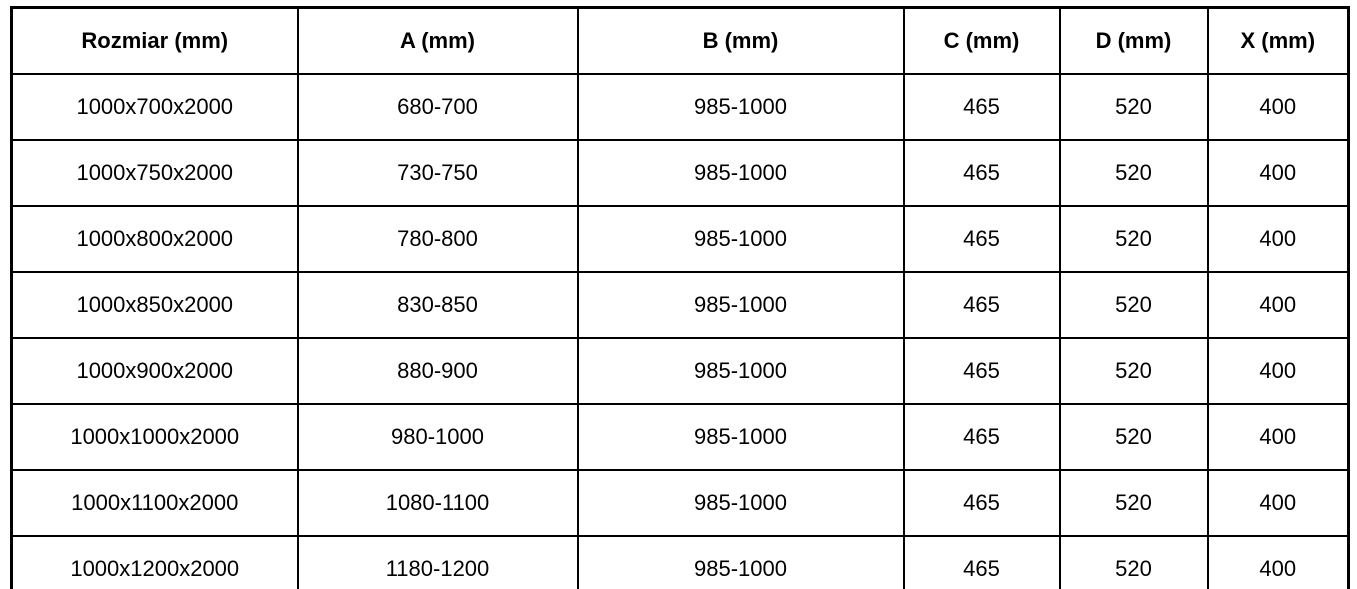 The width and height of the screenshot is (1357, 589). Describe the element at coordinates (154, 437) in the screenshot. I see `table-cell: 1000x1000x2000` at that location.